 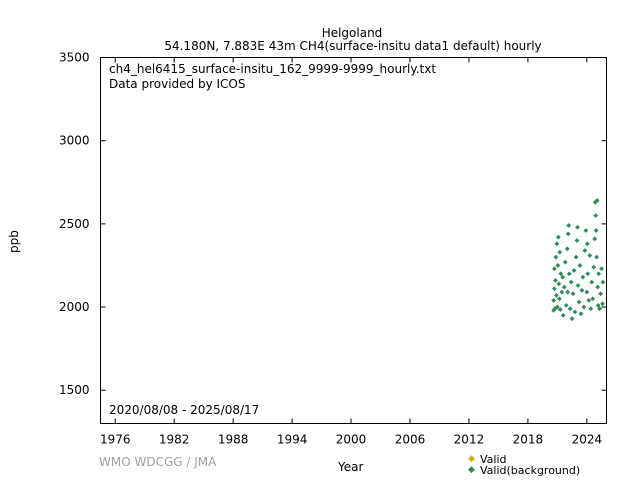 I want to click on plot-area, so click(x=578, y=260).